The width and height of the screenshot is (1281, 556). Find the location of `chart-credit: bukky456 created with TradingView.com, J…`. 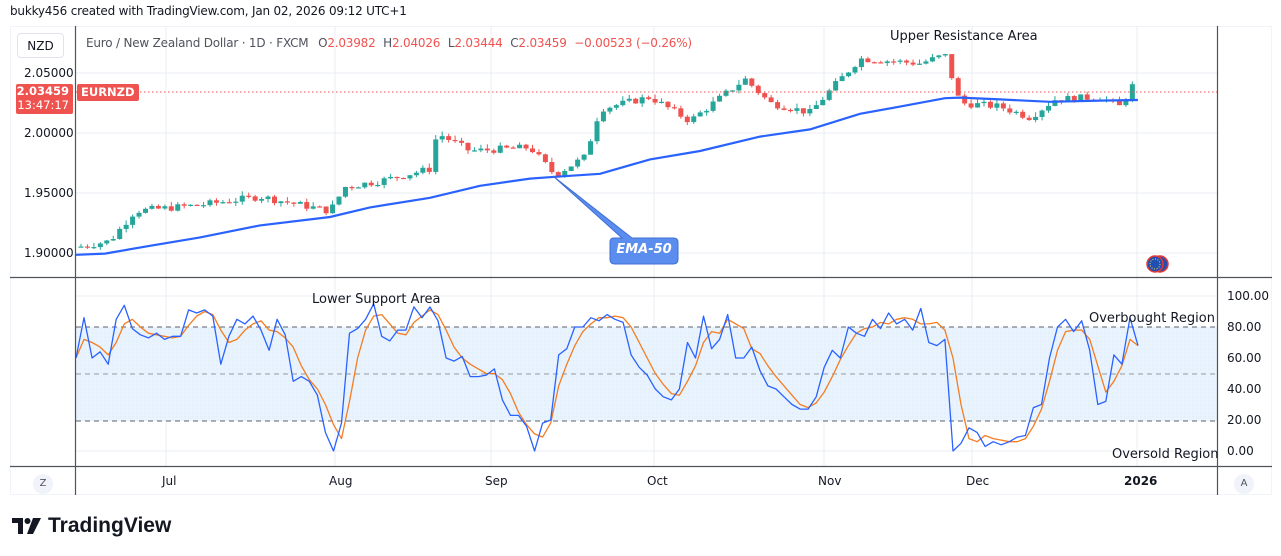

chart-credit: bukky456 created with TradingView.com, J… is located at coordinates (208, 11).